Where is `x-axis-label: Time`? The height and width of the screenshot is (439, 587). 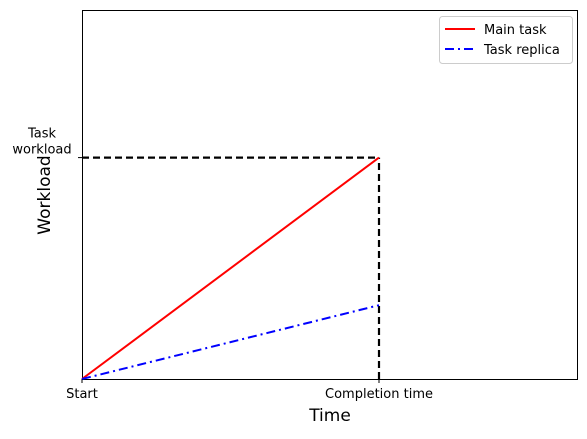
x-axis-label: Time is located at coordinates (329, 416).